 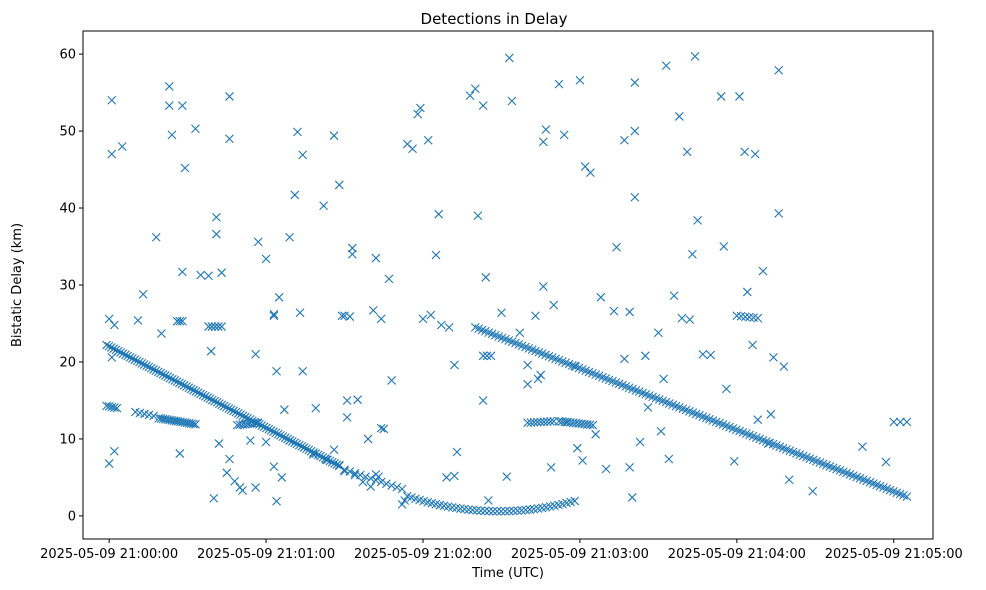 I want to click on y-tick-label: 30, so click(x=67, y=286).